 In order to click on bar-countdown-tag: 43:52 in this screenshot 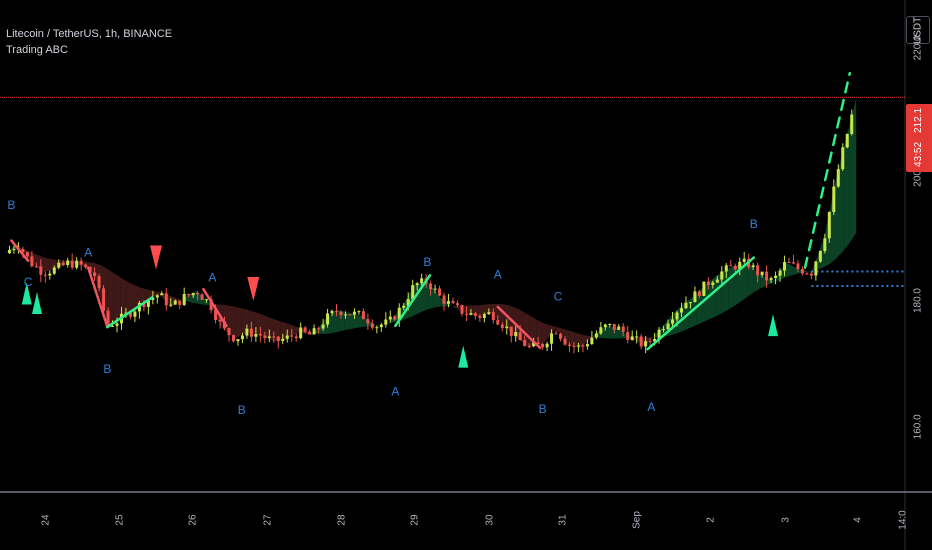, I will do `click(919, 155)`.